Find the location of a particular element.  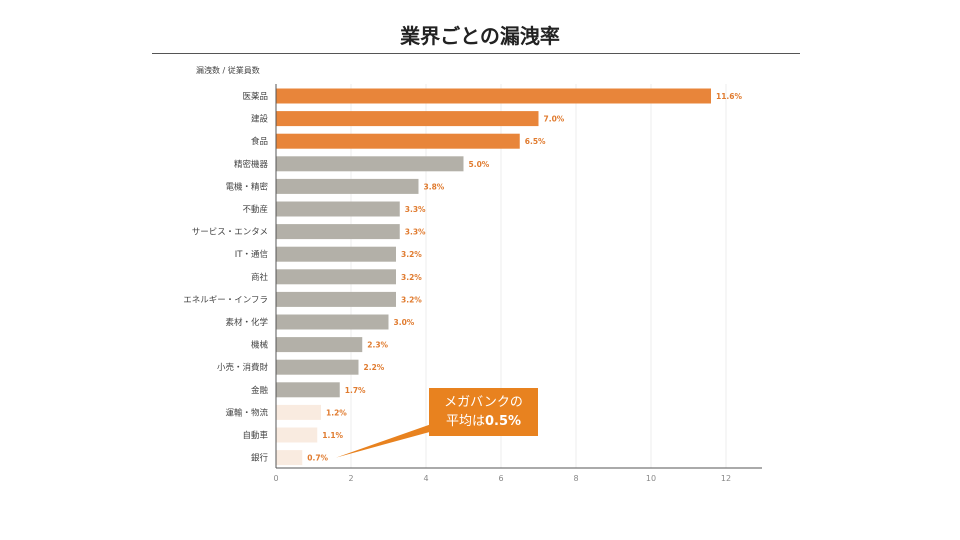

y-axis-label: 漏洩数 / 従業員数 is located at coordinates (228, 70).